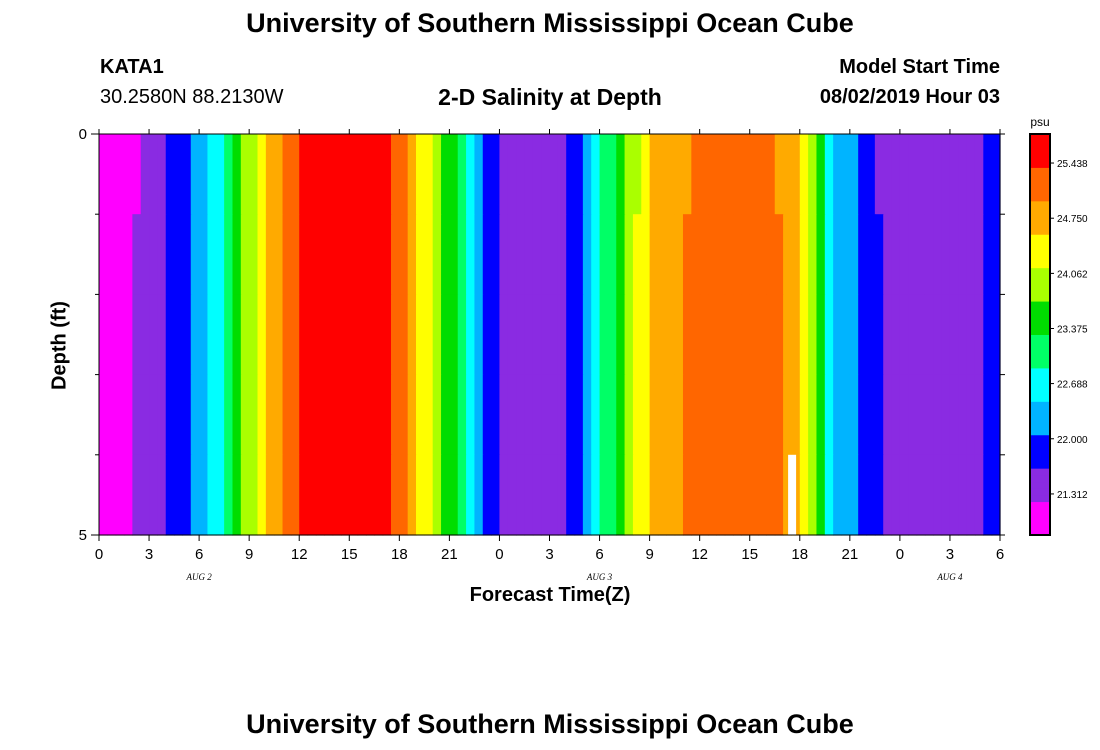 The width and height of the screenshot is (1100, 750). What do you see at coordinates (99, 554) in the screenshot?
I see `x-tick-label: 0` at bounding box center [99, 554].